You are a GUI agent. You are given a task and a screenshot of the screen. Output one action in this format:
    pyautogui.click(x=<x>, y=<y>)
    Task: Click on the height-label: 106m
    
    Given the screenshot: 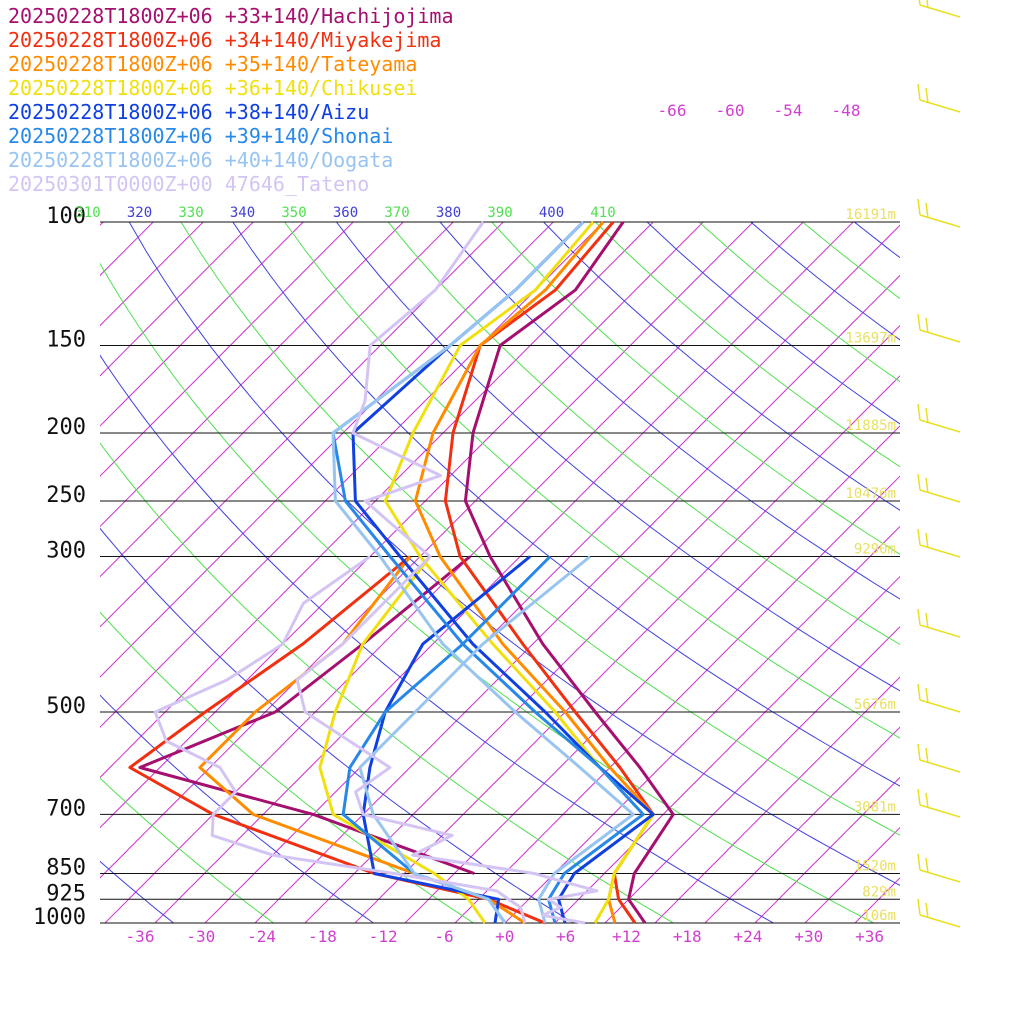 What is the action you would take?
    pyautogui.click(x=879, y=916)
    